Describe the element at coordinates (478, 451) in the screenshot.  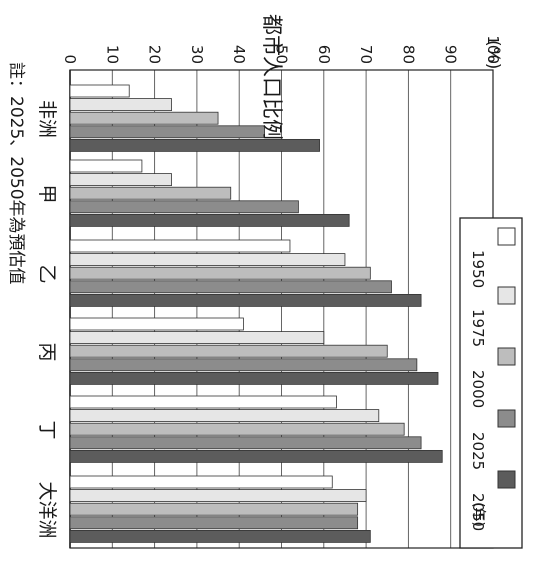
I see `legend-label-2025: 2025` at that location.